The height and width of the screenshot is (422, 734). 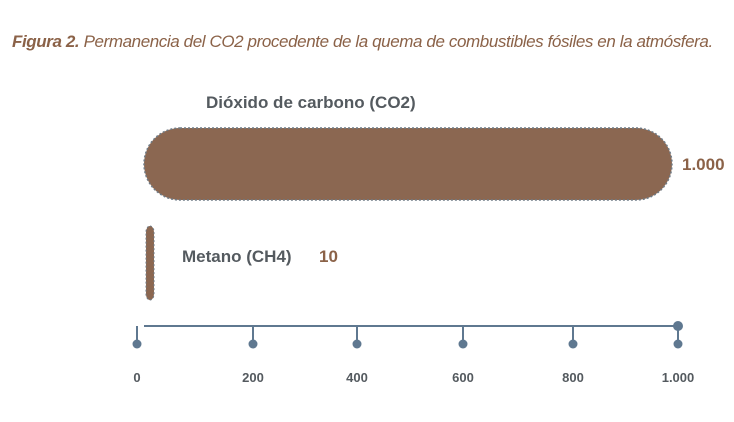 I want to click on x-tick-label: 800, so click(x=573, y=377).